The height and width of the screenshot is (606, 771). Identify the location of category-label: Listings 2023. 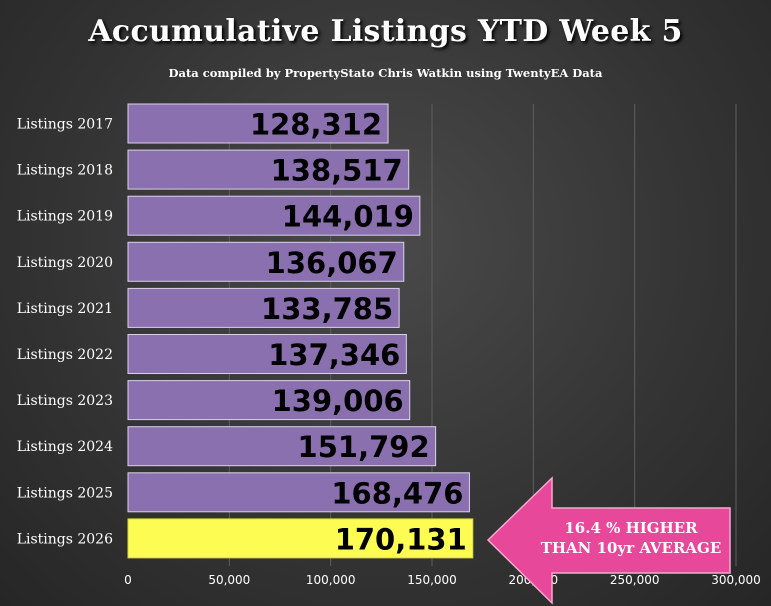
(65, 401).